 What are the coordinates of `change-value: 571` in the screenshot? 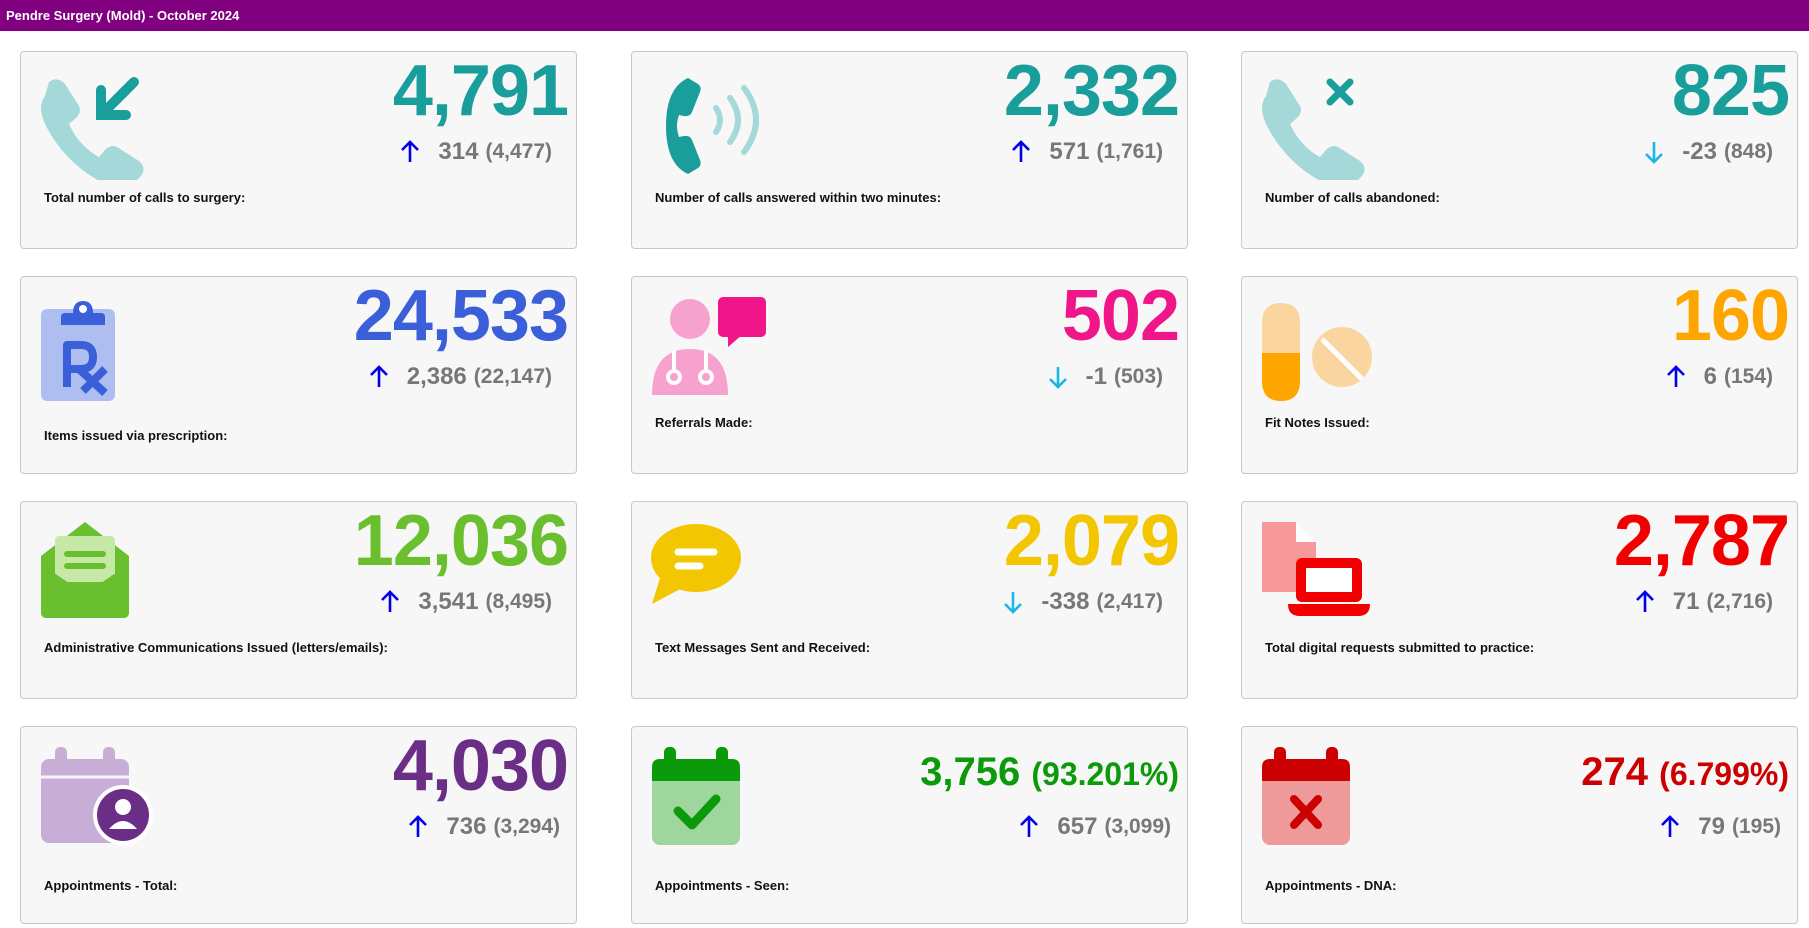 It's located at (1069, 151).